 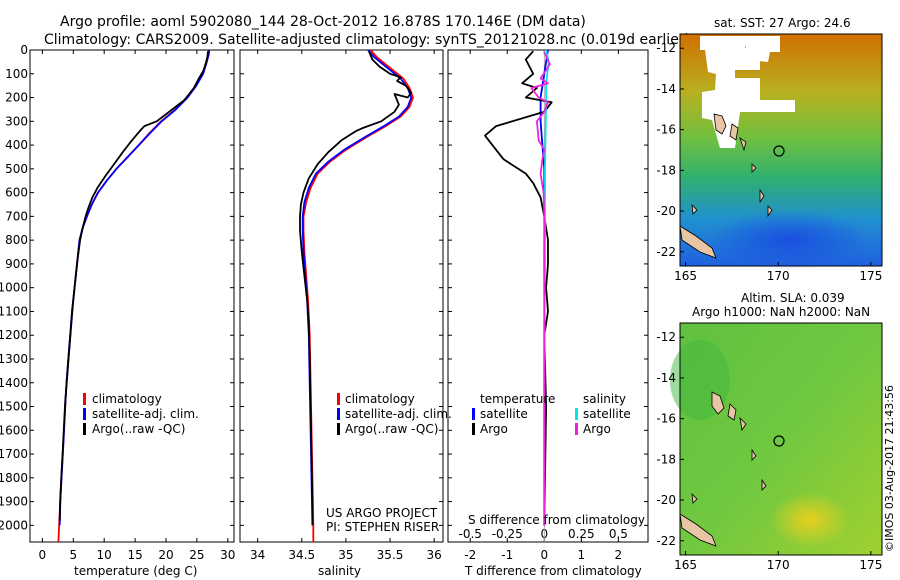 What do you see at coordinates (227, 555) in the screenshot?
I see `x-tick-label: 30` at bounding box center [227, 555].